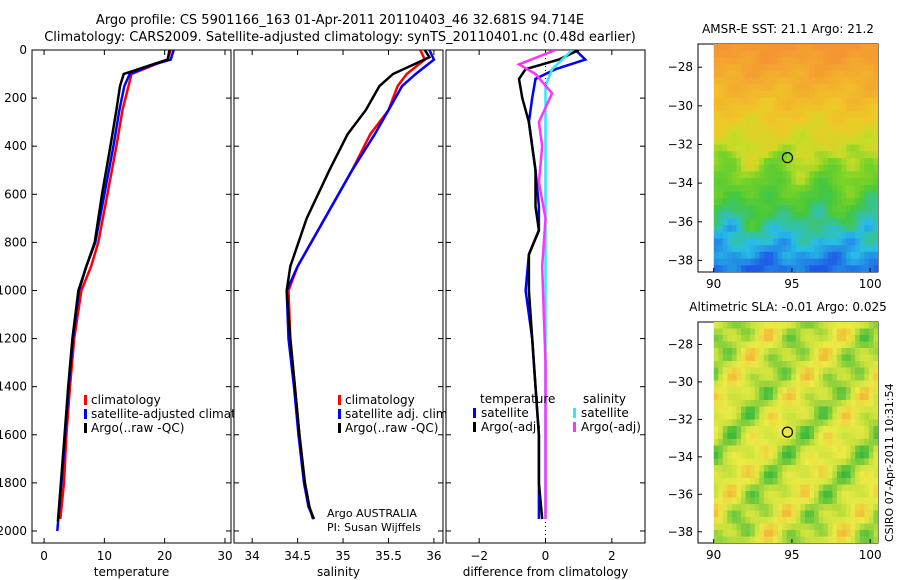  I want to click on y-tick-label: −34, so click(680, 183).